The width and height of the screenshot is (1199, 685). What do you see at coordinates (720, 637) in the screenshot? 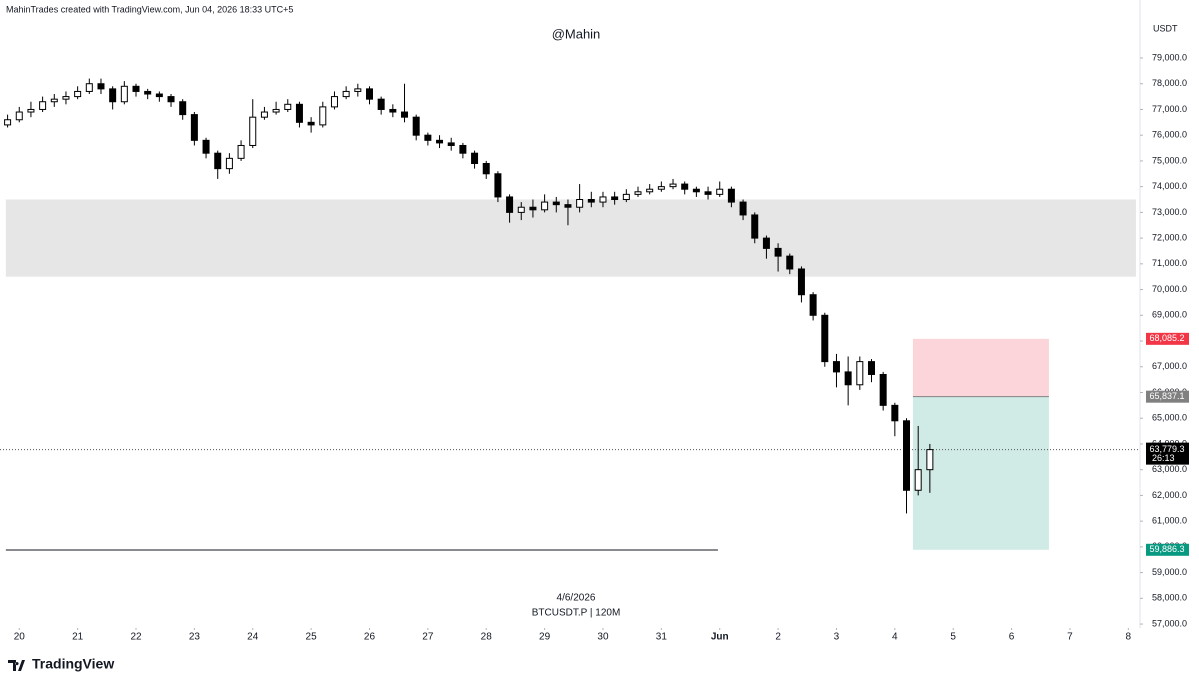
I see `x-tick-label: Jun` at bounding box center [720, 637].